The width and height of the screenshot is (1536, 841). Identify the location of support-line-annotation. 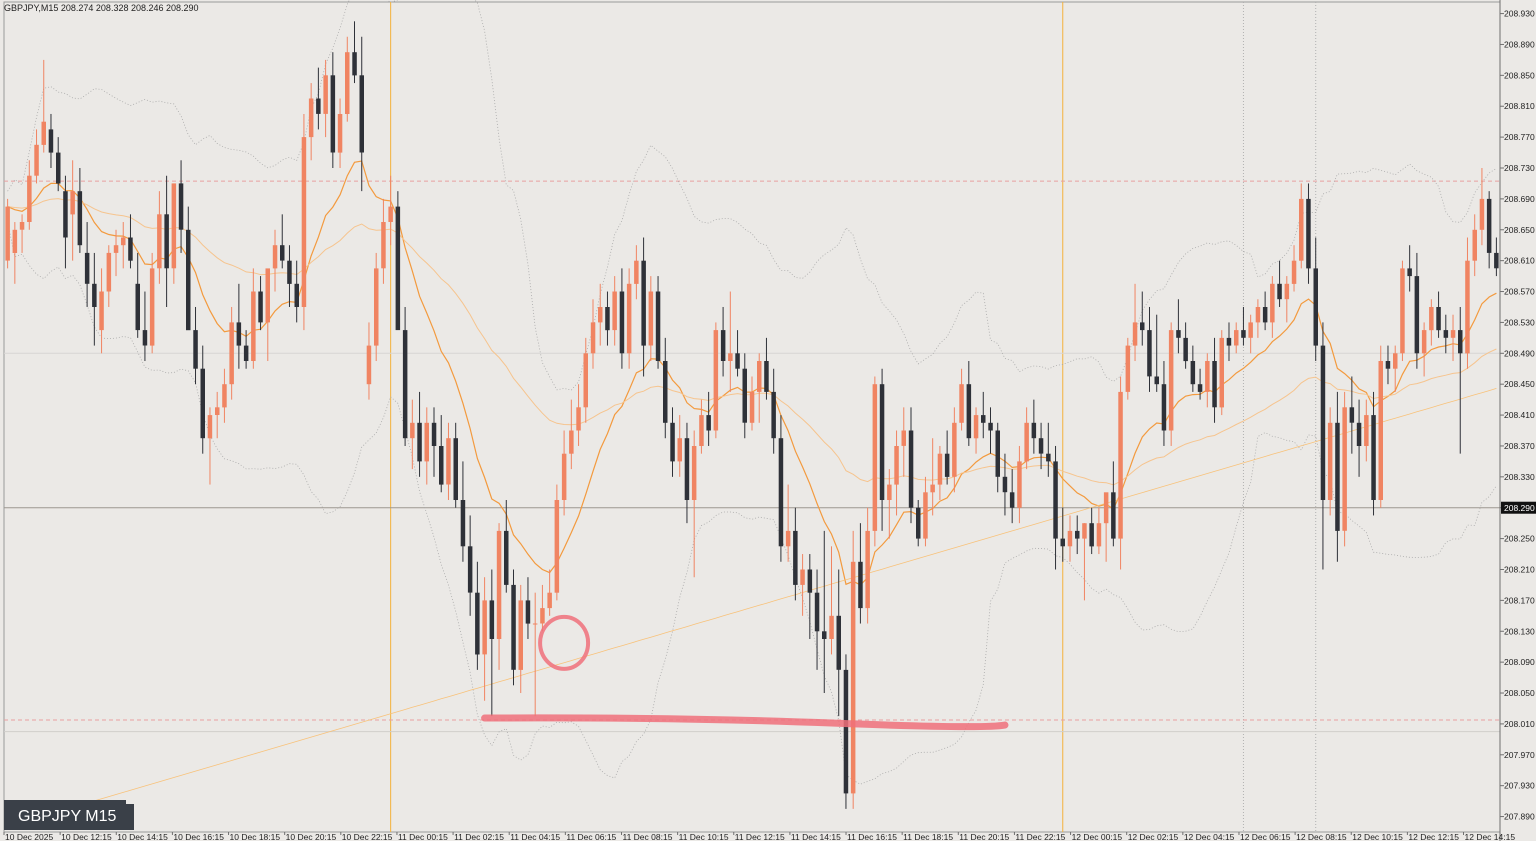
(745, 722).